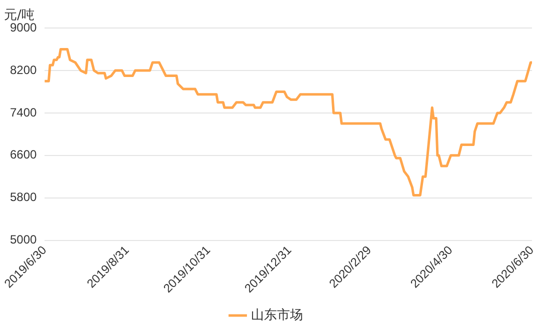 This screenshot has height=332, width=554. What do you see at coordinates (24, 239) in the screenshot?
I see `y-tick-label: 5000` at bounding box center [24, 239].